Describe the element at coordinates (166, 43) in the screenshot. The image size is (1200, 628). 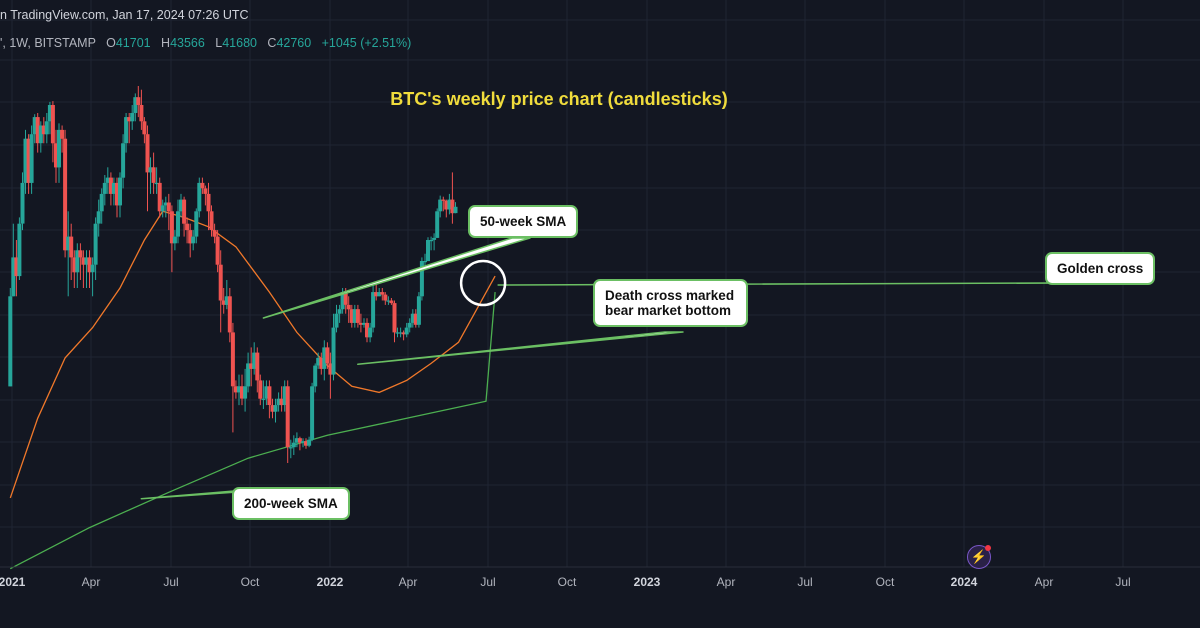
I see `high-key: H` at that location.